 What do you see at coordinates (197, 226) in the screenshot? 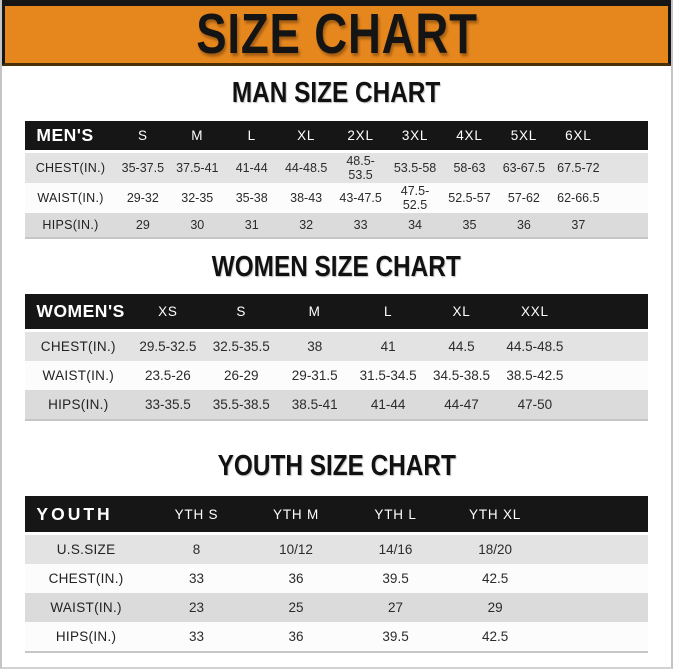
I see `value-cell: 30` at bounding box center [197, 226].